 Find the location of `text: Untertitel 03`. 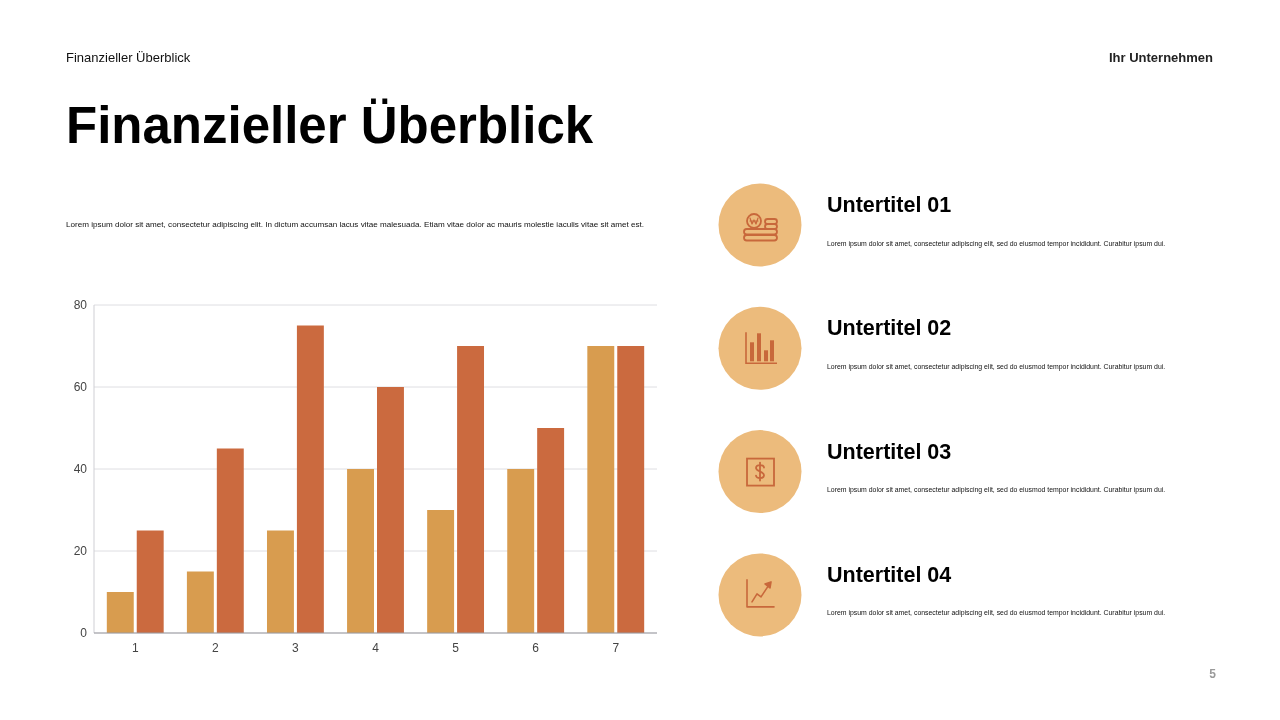

text: Untertitel 03 is located at coordinates (889, 451).